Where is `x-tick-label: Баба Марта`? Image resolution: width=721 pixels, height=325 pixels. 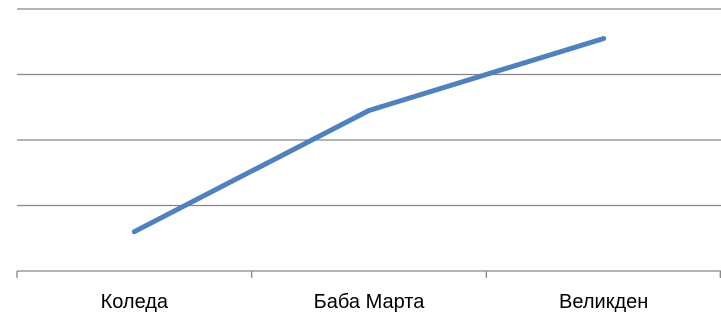
x-tick-label: Баба Марта is located at coordinates (370, 302).